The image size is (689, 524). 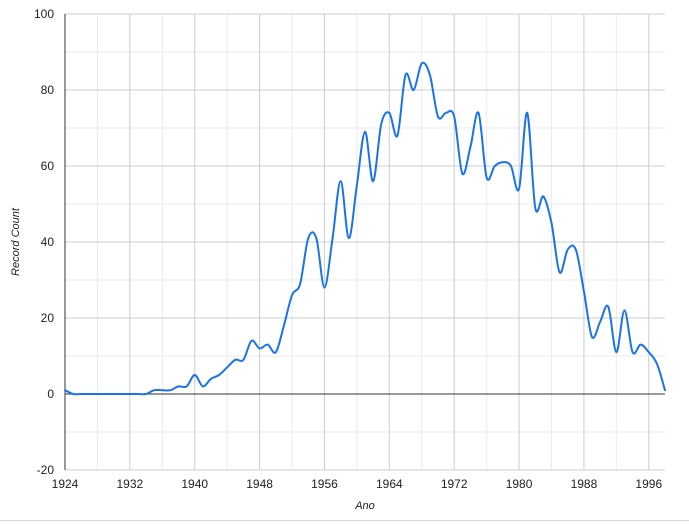 I want to click on x-tick-label: 1932, so click(x=130, y=484).